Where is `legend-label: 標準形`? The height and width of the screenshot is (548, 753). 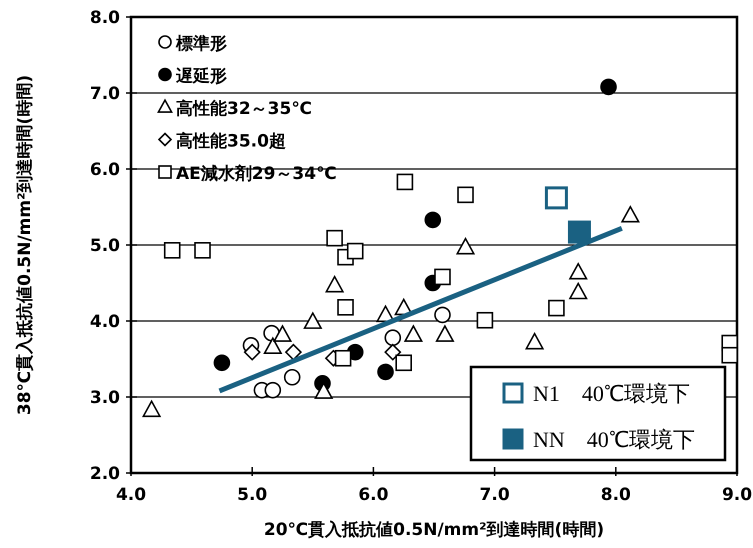 legend-label: 標準形 is located at coordinates (201, 44).